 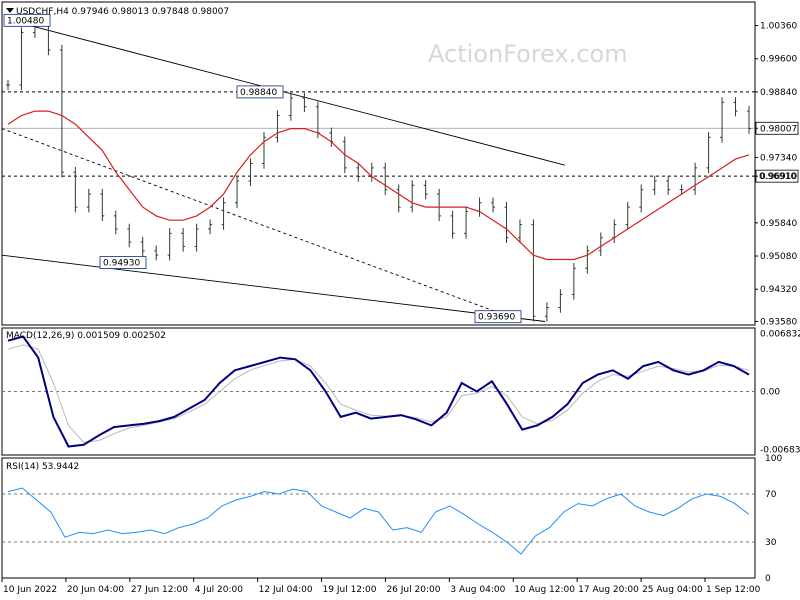 I want to click on level-label-text: 0.93690, so click(x=496, y=318).